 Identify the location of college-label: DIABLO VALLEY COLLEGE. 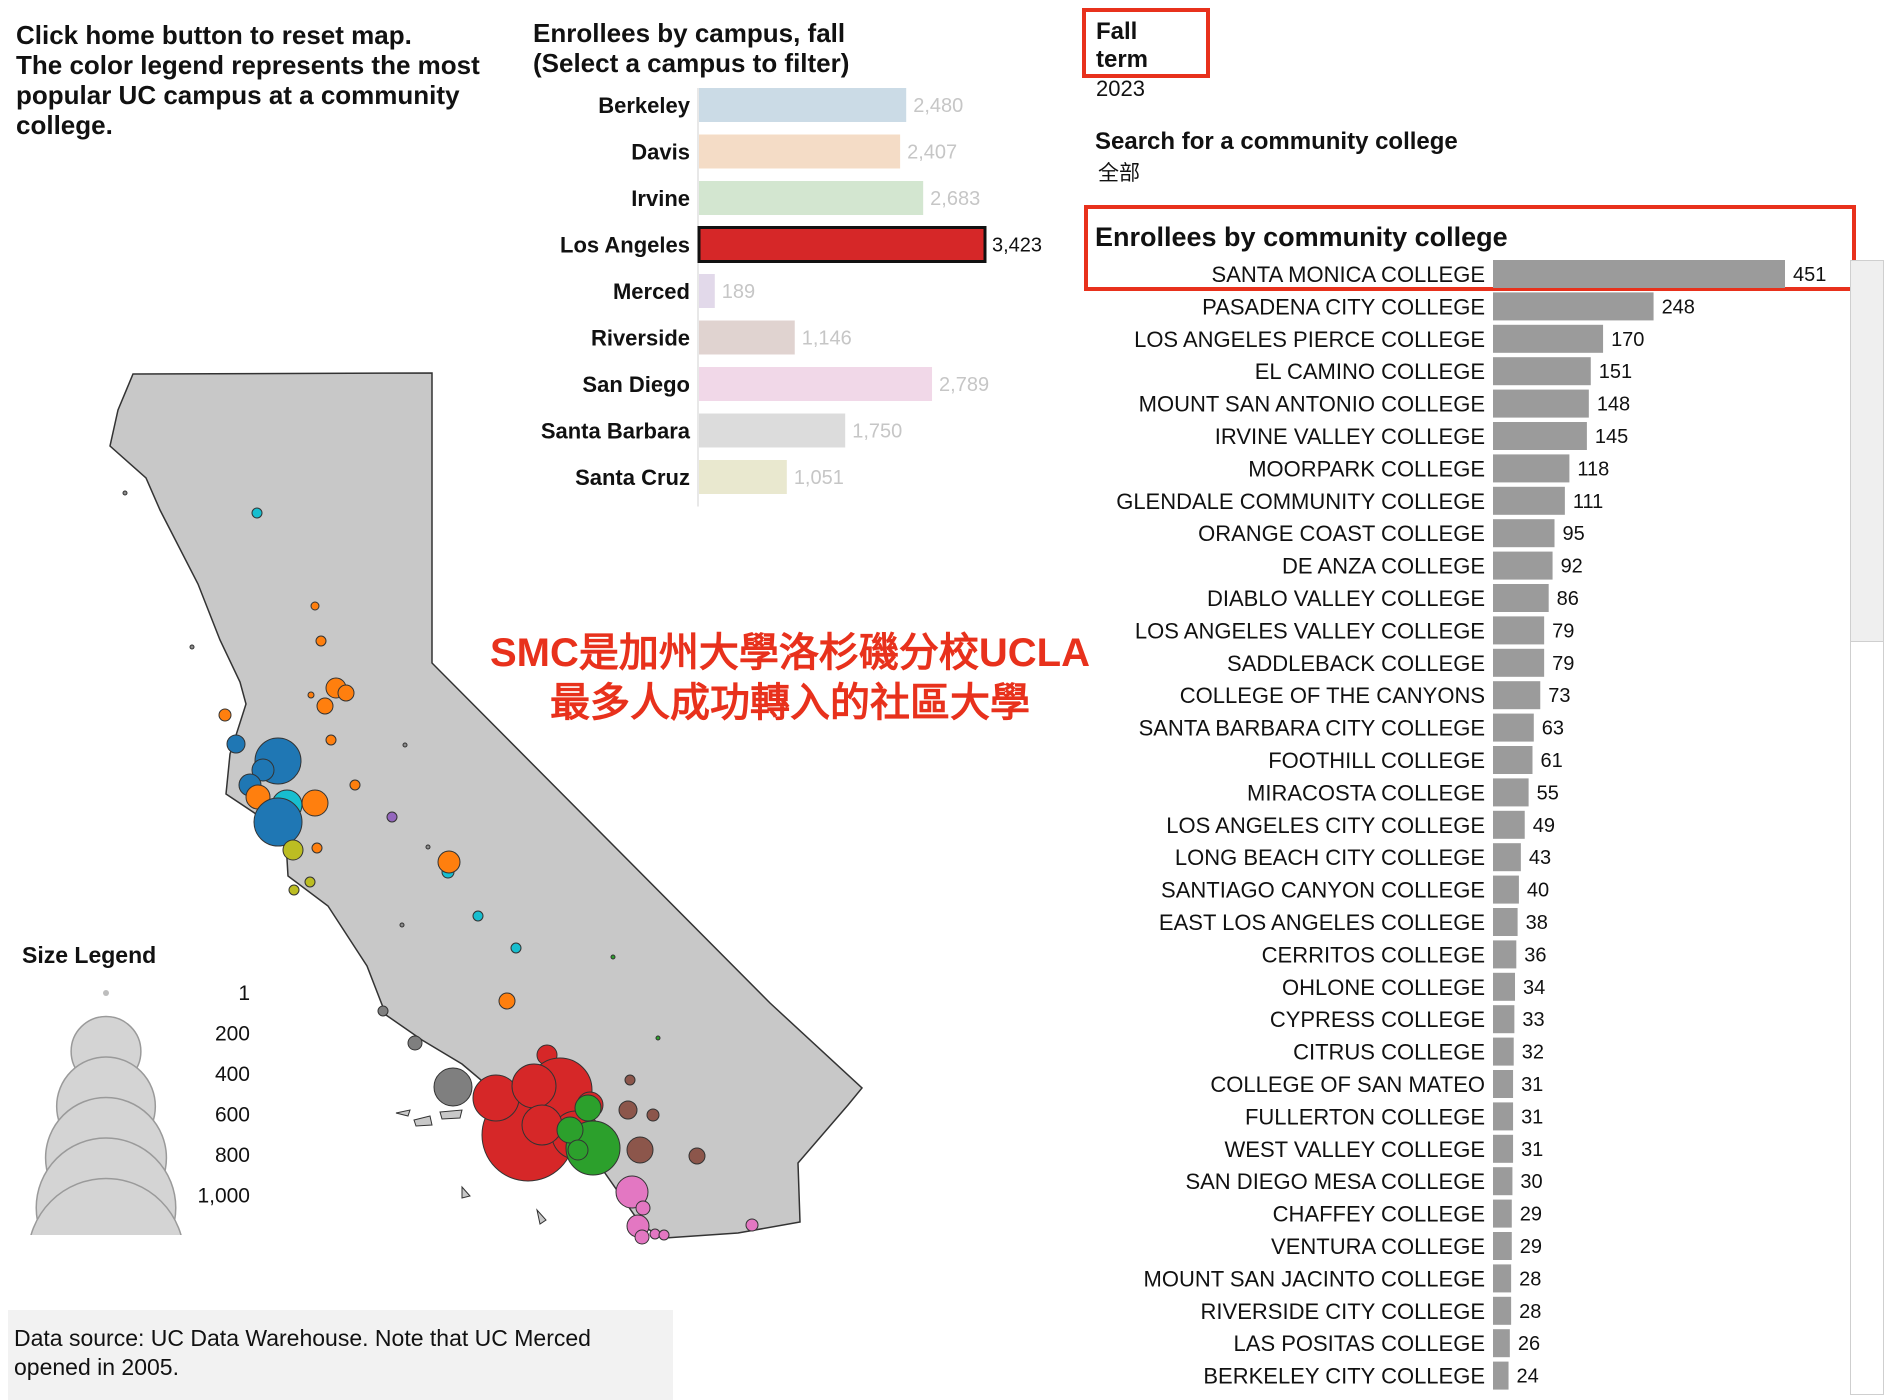
(1346, 598).